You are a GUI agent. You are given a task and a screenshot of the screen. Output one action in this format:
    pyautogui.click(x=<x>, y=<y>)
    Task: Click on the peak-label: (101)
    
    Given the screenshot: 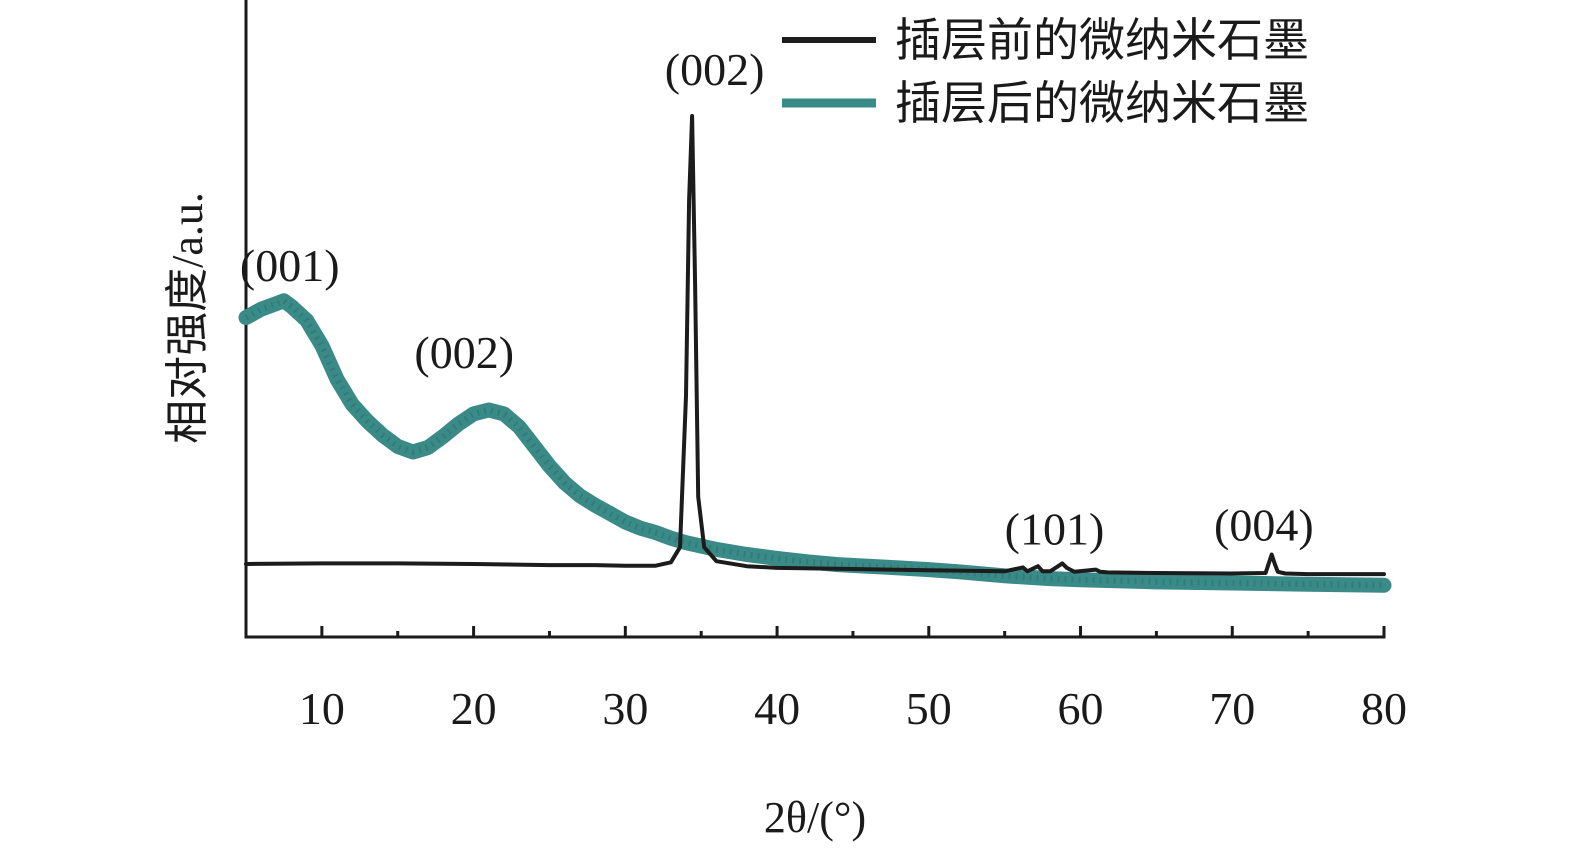 What is the action you would take?
    pyautogui.click(x=1055, y=528)
    